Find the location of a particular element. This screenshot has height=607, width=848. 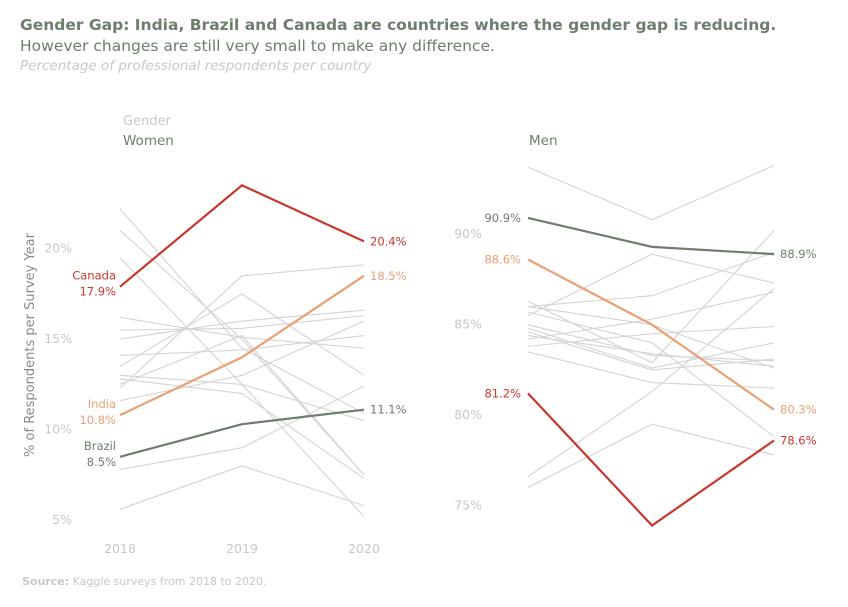

series-name-label: Canada is located at coordinates (94, 276).